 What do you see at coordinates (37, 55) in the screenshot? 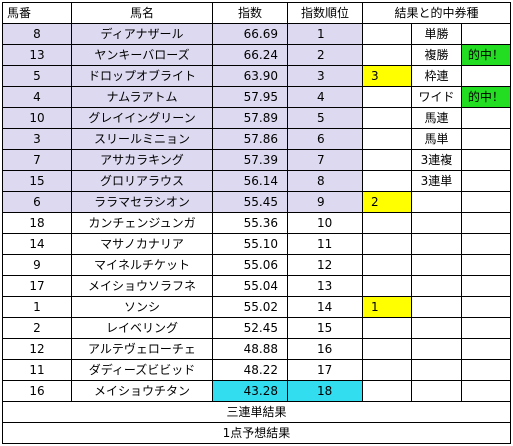
I see `cell-no: 13` at bounding box center [37, 55].